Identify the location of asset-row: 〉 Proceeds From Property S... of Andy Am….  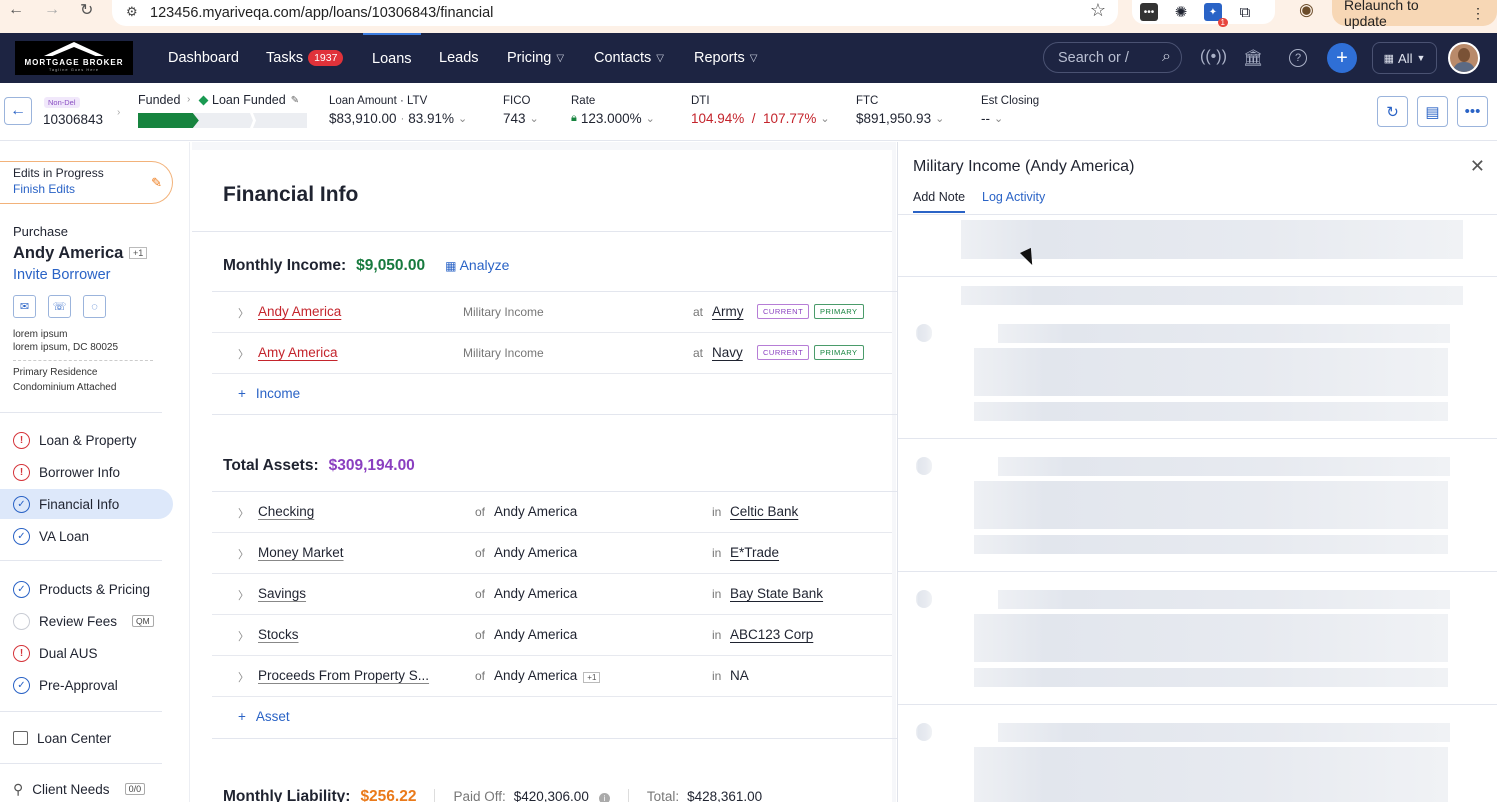
(552, 676).